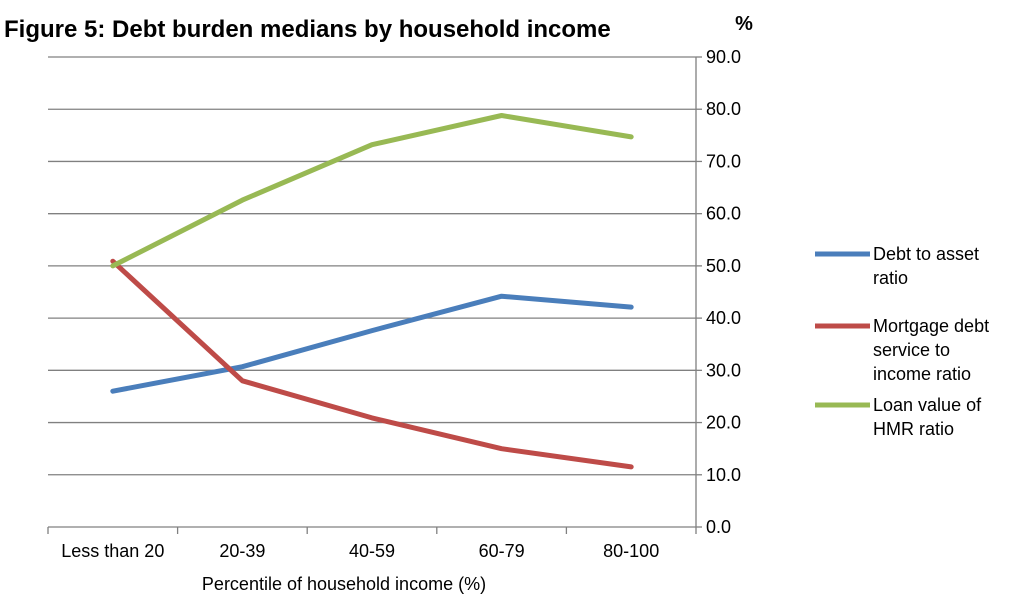 The width and height of the screenshot is (1012, 603). I want to click on x-tick-label: 80-100, so click(631, 551).